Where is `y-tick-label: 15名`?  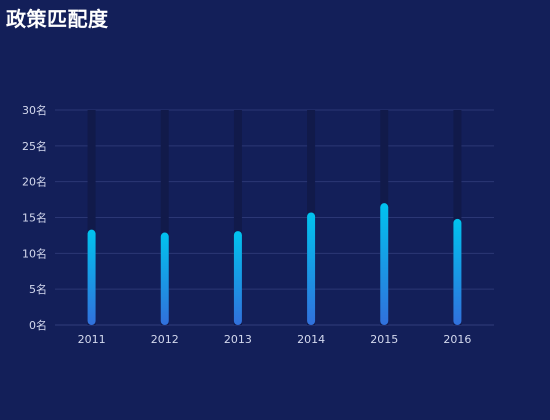
y-tick-label: 15名 is located at coordinates (34, 218).